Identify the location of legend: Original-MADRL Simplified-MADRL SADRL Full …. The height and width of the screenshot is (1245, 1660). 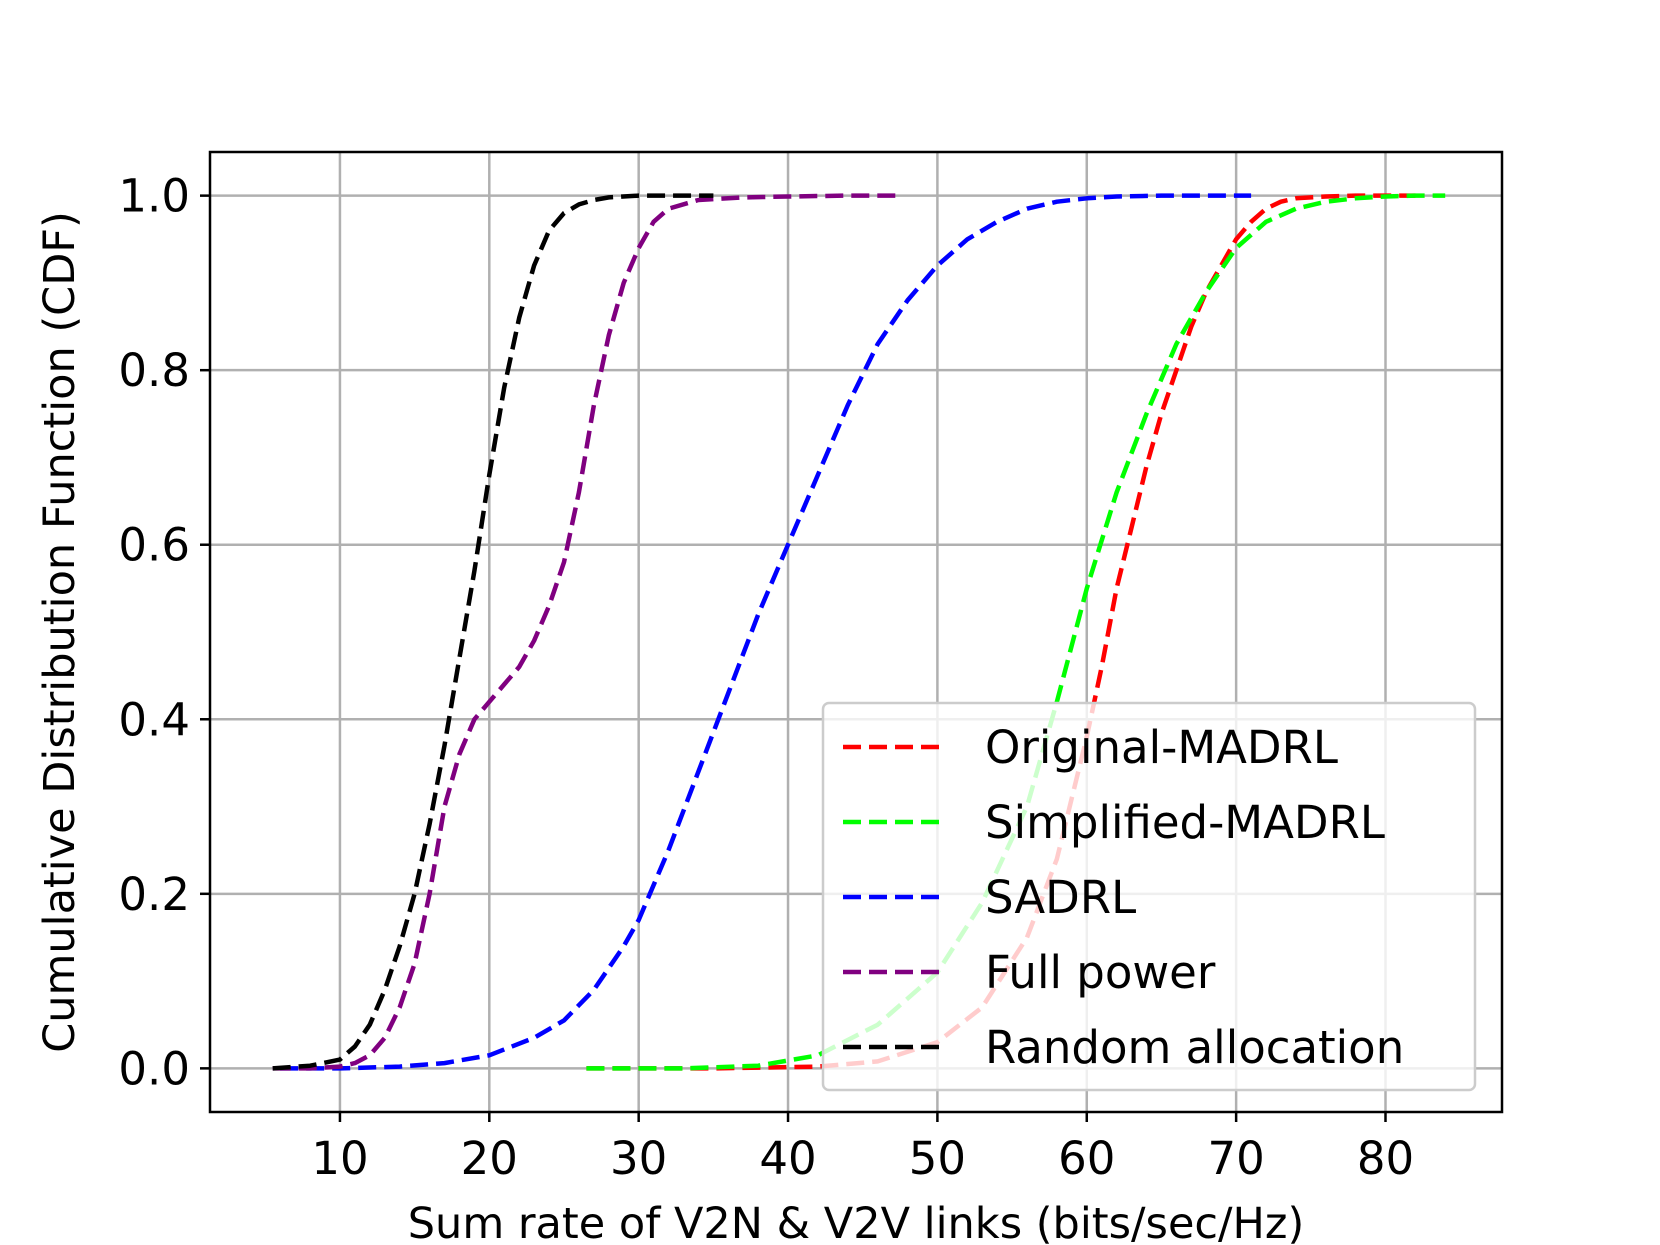
(1149, 896).